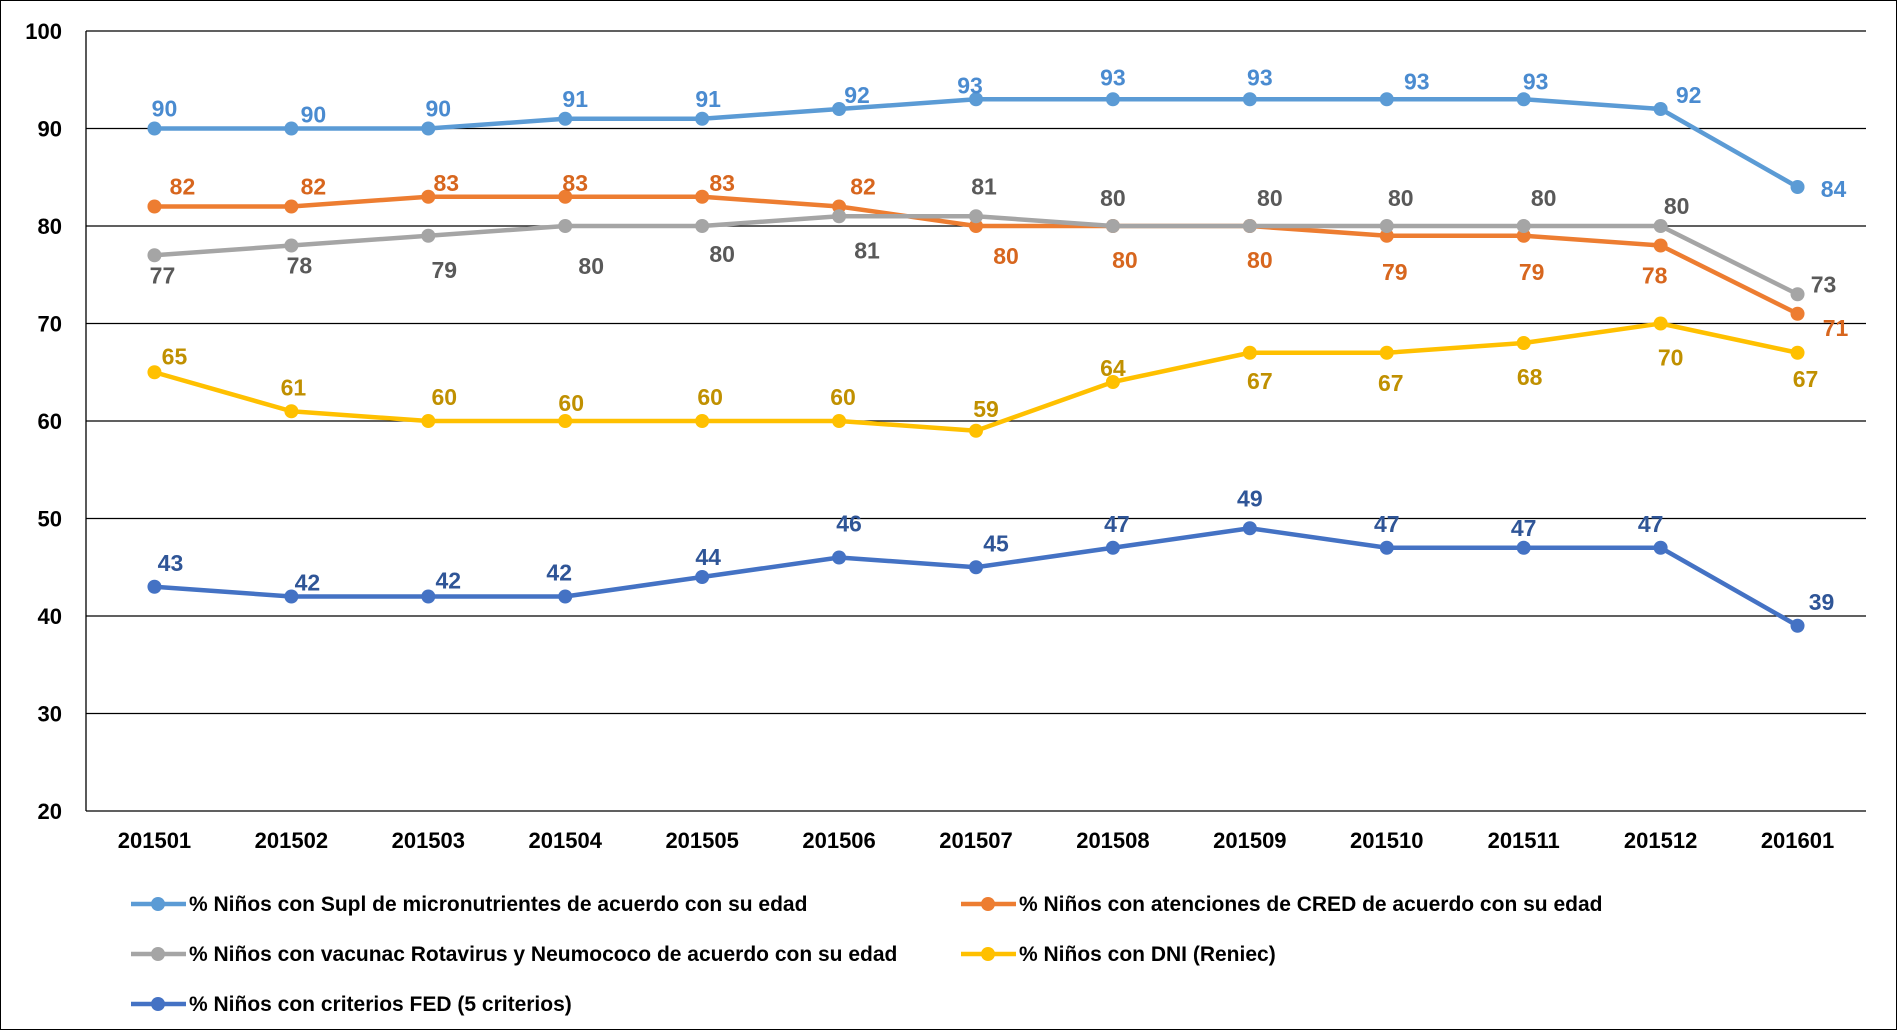 The width and height of the screenshot is (1897, 1031). What do you see at coordinates (1147, 954) in the screenshot?
I see `legend-label: % Niños con DNI (Reniec)` at bounding box center [1147, 954].